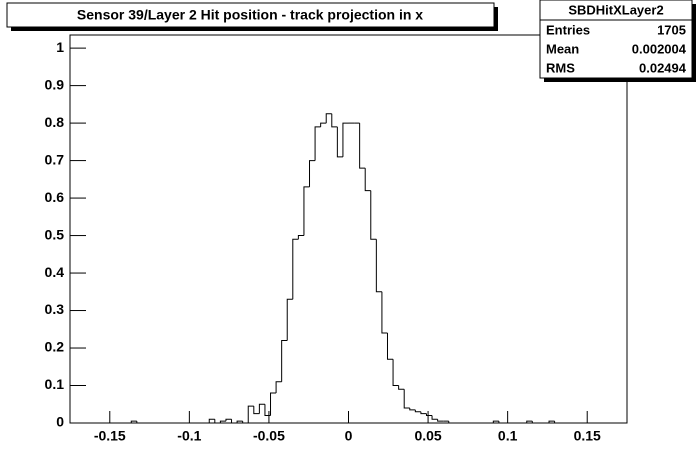 This screenshot has width=696, height=472. Describe the element at coordinates (55, 159) in the screenshot. I see `y-tick-label: 0.7` at that location.